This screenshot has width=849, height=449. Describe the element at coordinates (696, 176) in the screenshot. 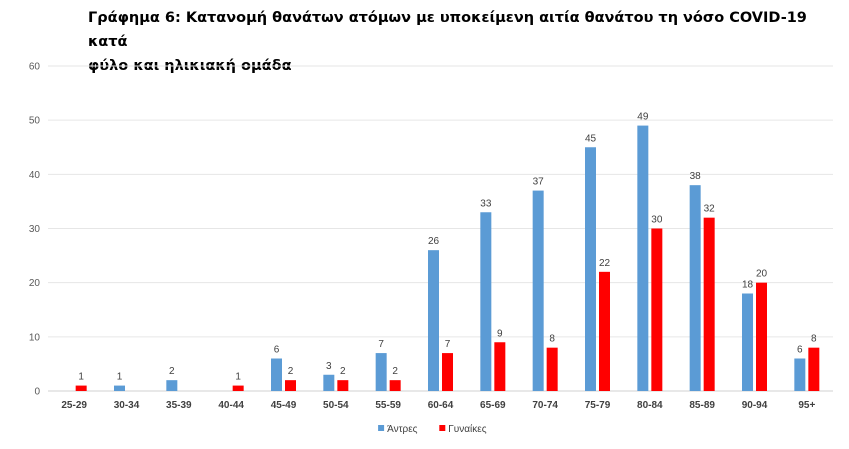

I see `data-label: 38` at that location.